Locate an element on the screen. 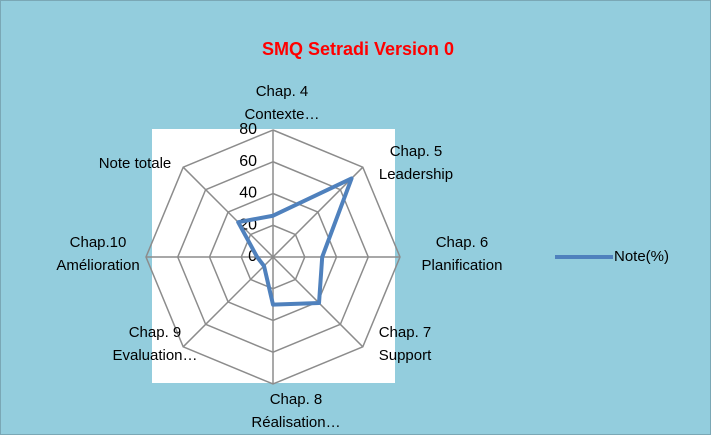 The width and height of the screenshot is (711, 440). category-label: Chap.10 is located at coordinates (98, 242).